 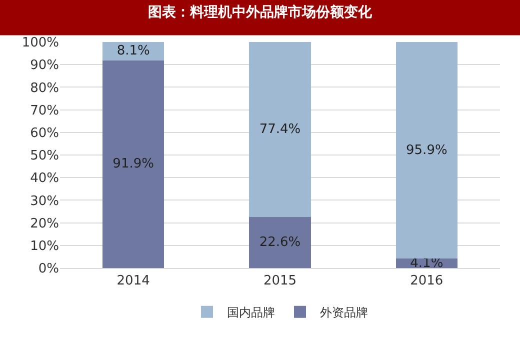 I want to click on legend-label: 外资品牌, so click(x=344, y=313).